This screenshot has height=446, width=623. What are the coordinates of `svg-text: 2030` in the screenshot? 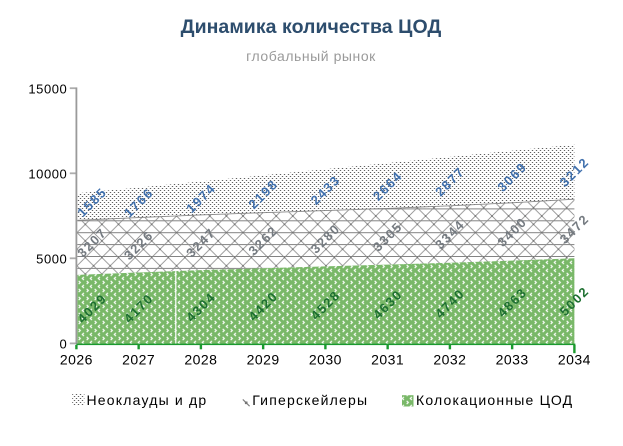 It's located at (325, 360).